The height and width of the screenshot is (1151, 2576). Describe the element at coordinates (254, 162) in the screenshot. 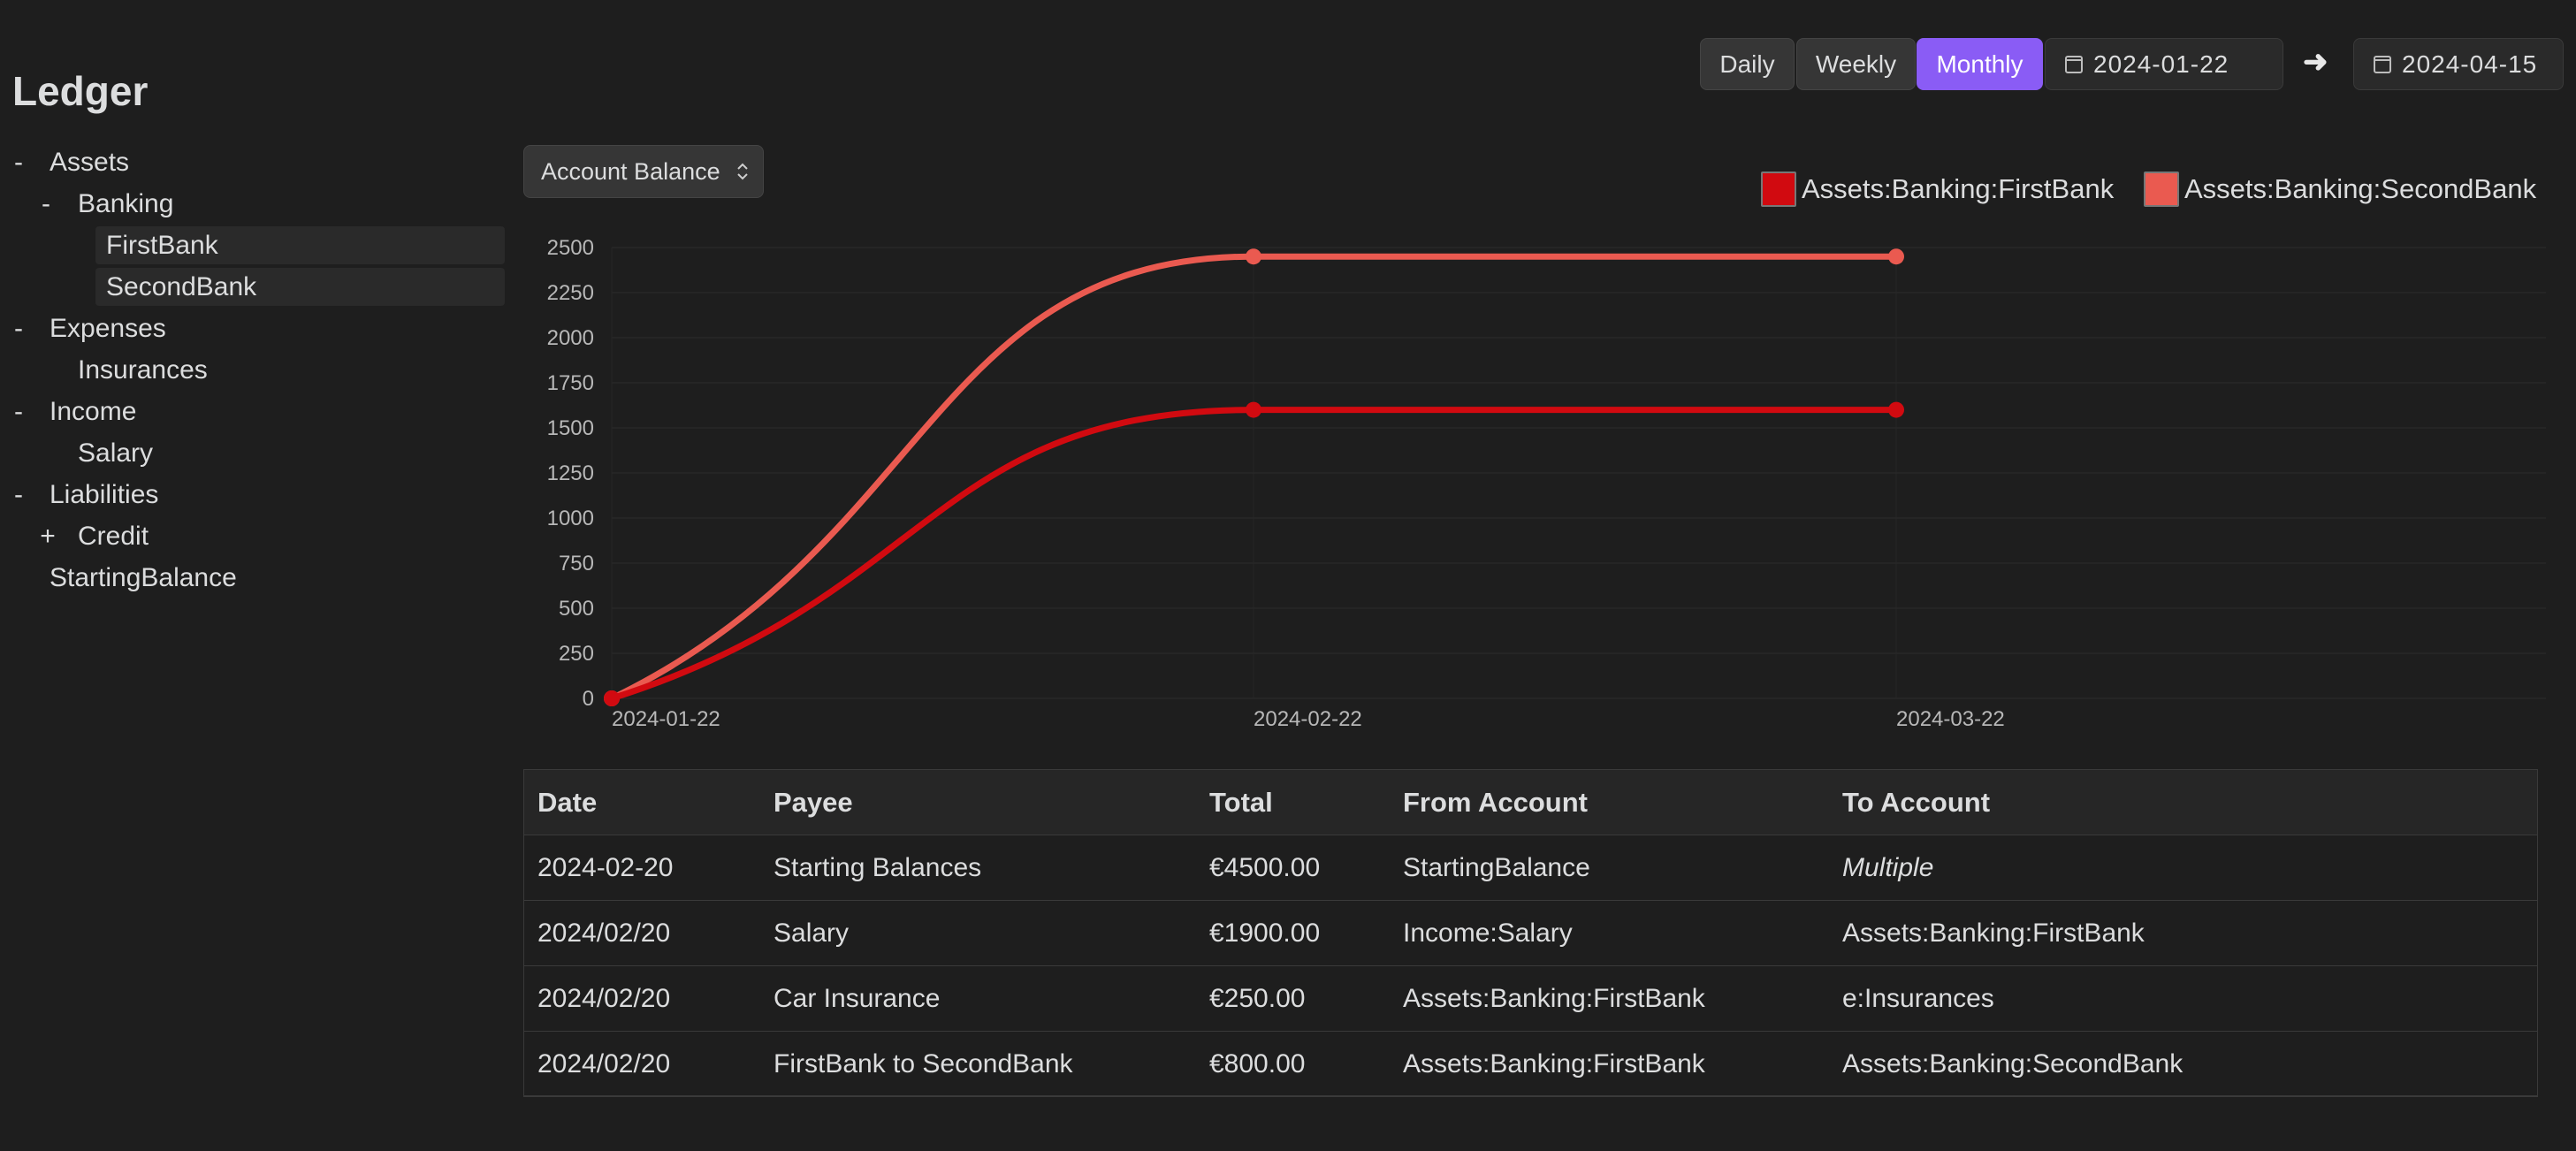

I see `tree-item-assets: - Assets` at that location.